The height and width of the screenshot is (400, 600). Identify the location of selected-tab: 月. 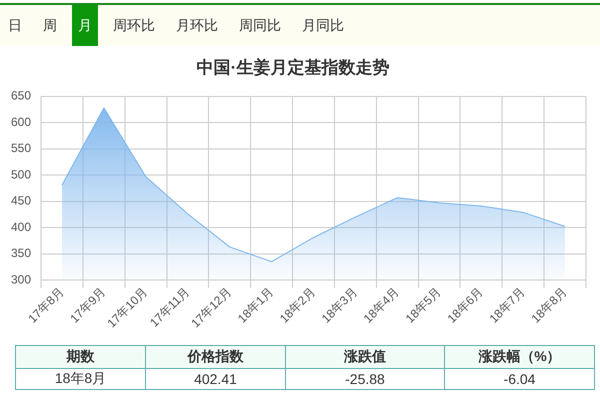
(85, 25).